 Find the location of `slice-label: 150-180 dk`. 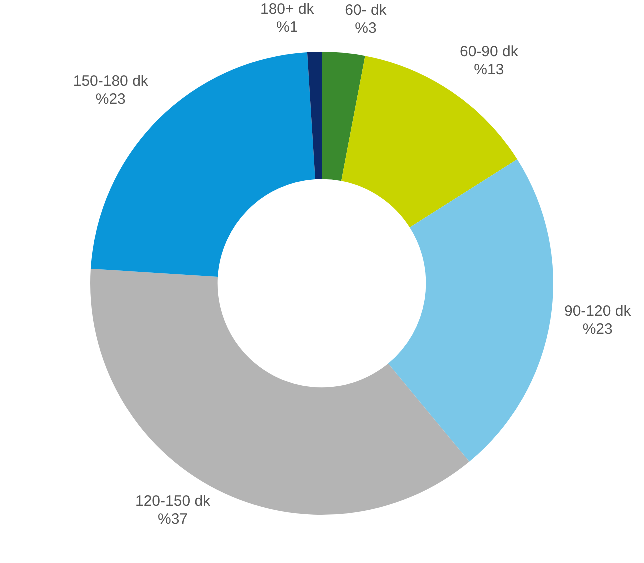

slice-label: 150-180 dk is located at coordinates (111, 81).